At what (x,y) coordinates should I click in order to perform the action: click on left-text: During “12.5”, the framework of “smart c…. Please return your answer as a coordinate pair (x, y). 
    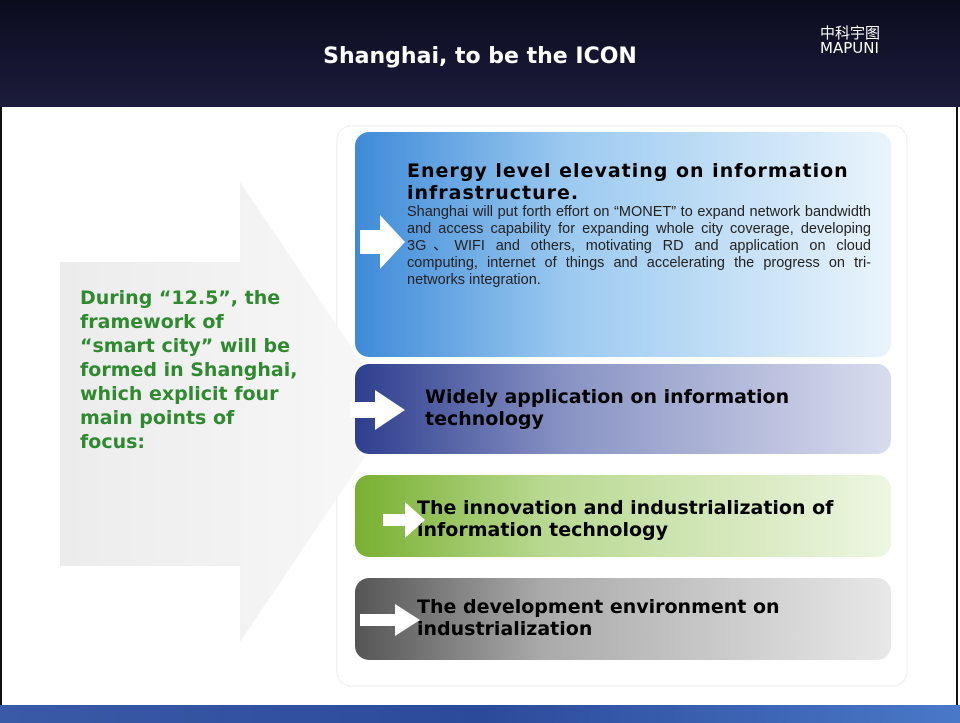
    Looking at the image, I should click on (189, 370).